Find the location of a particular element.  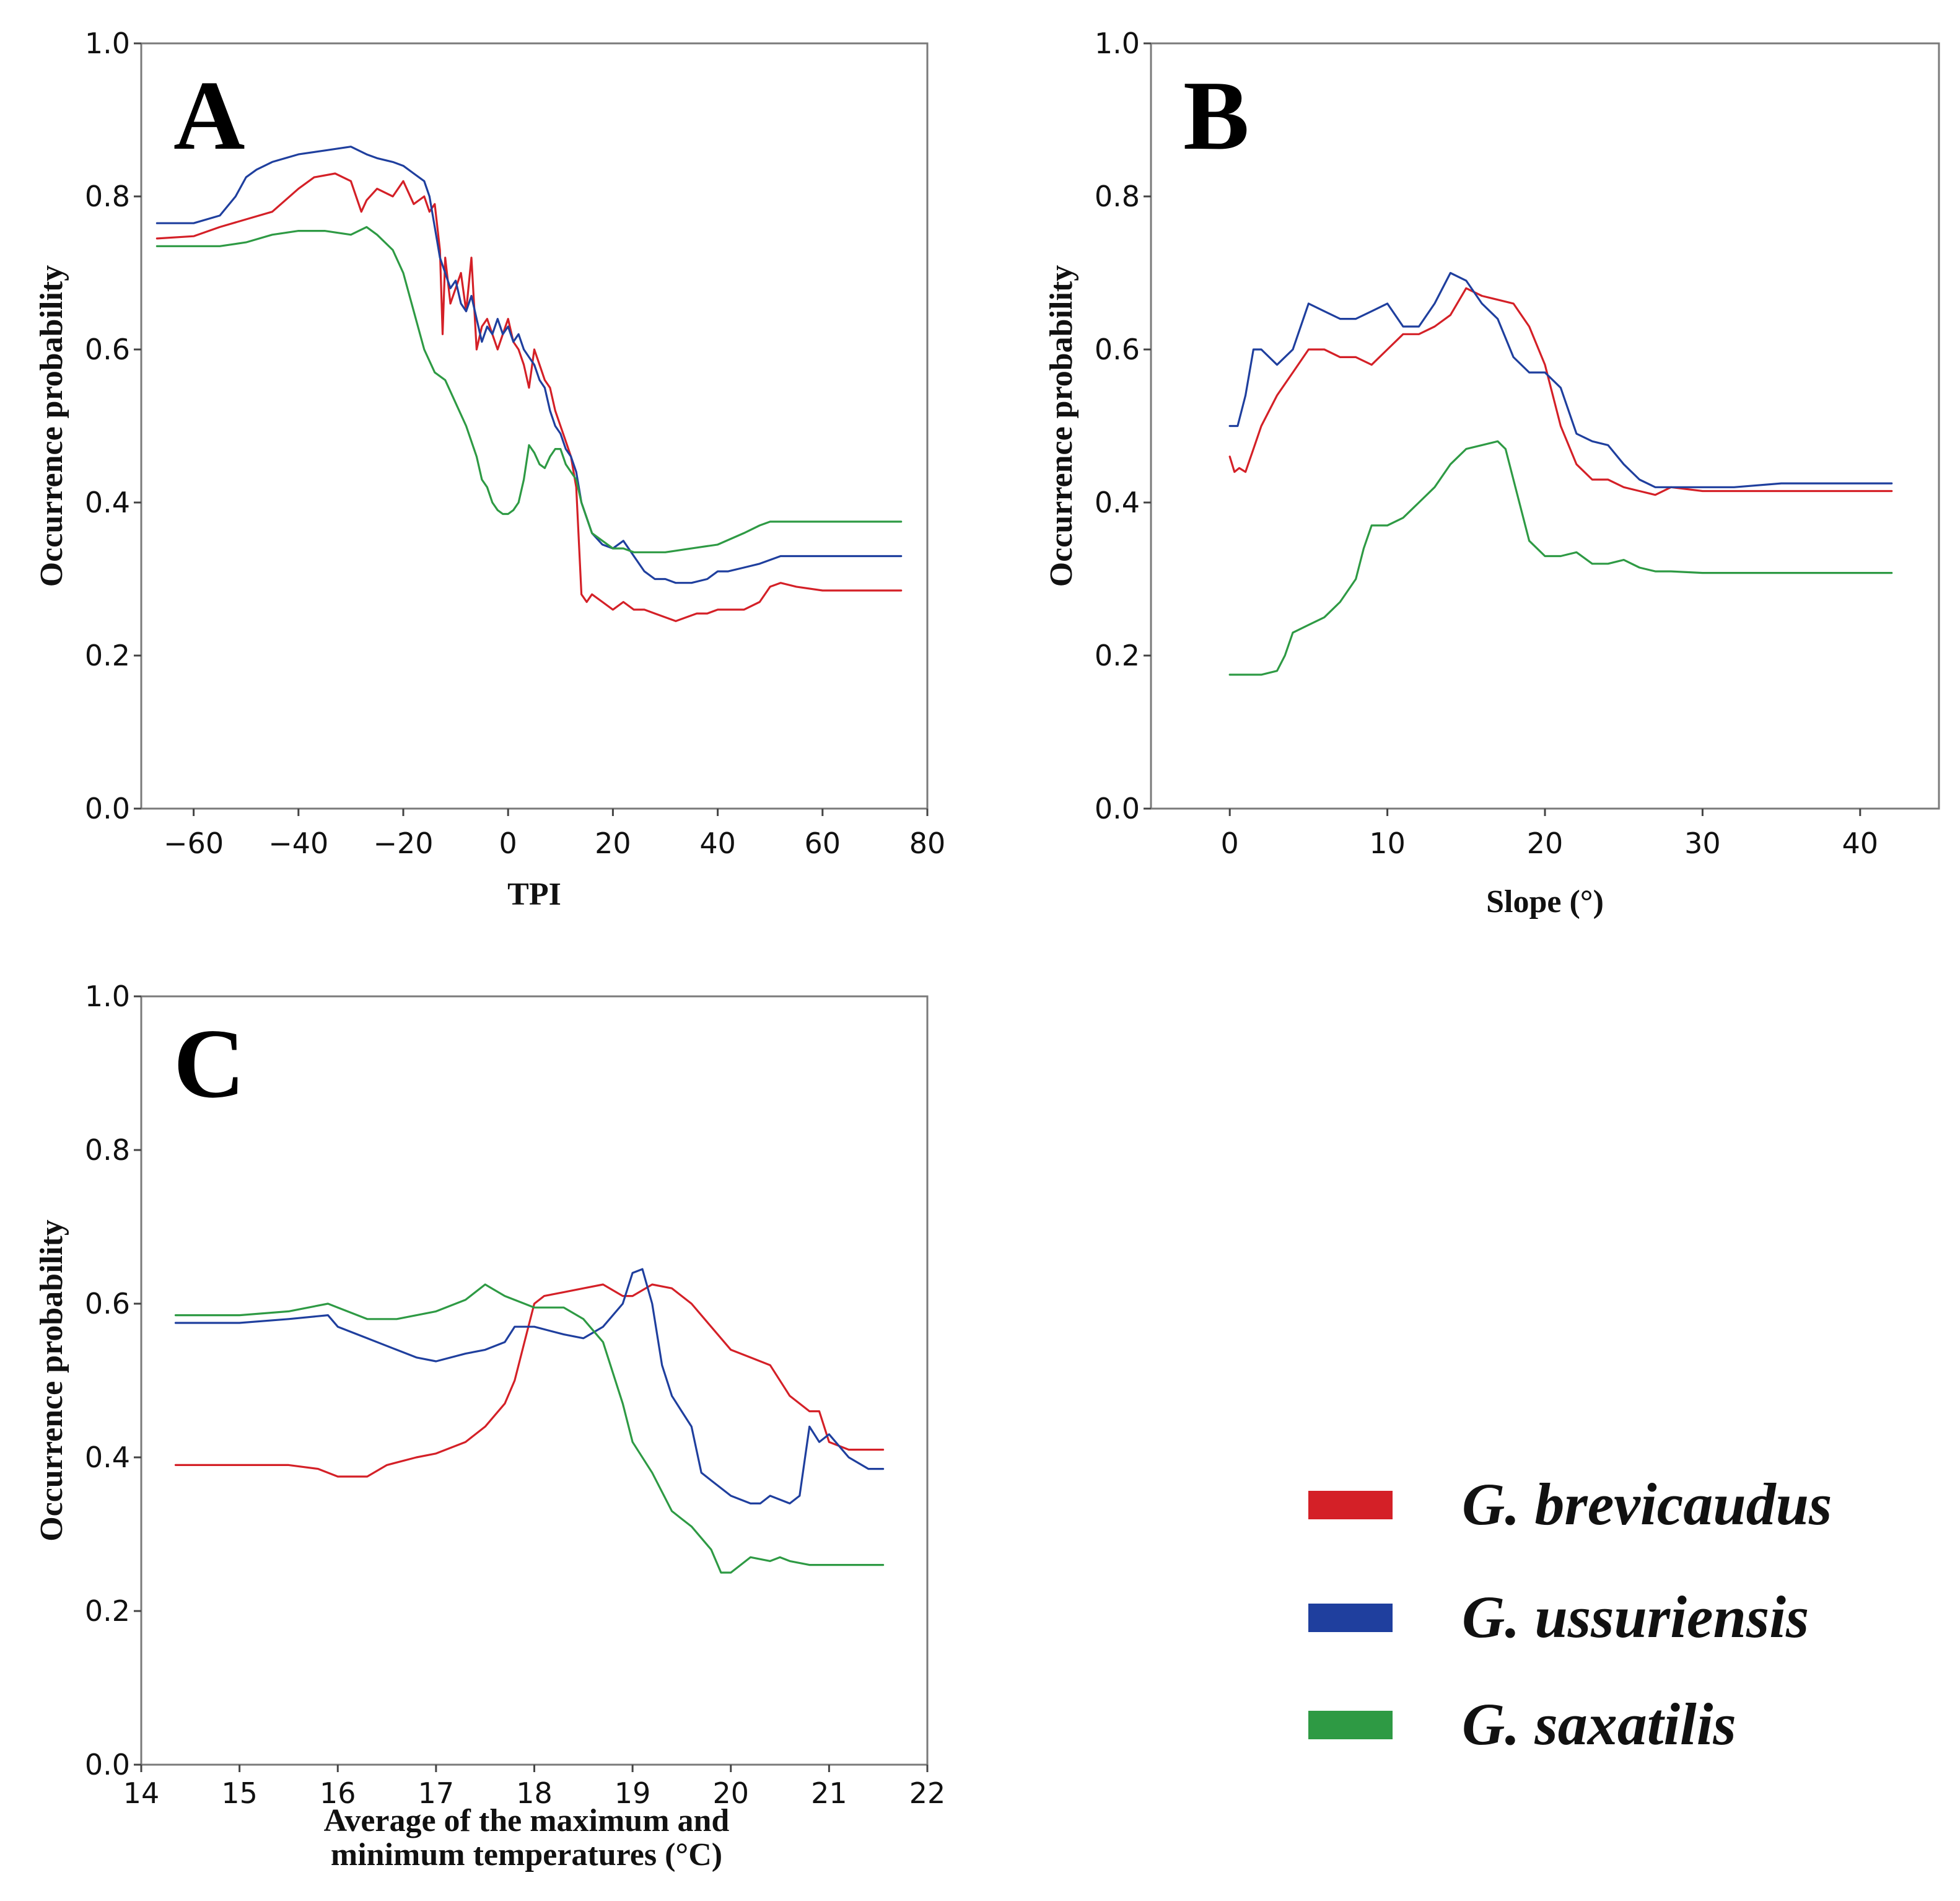

x-axis-label: TPI is located at coordinates (534, 894).